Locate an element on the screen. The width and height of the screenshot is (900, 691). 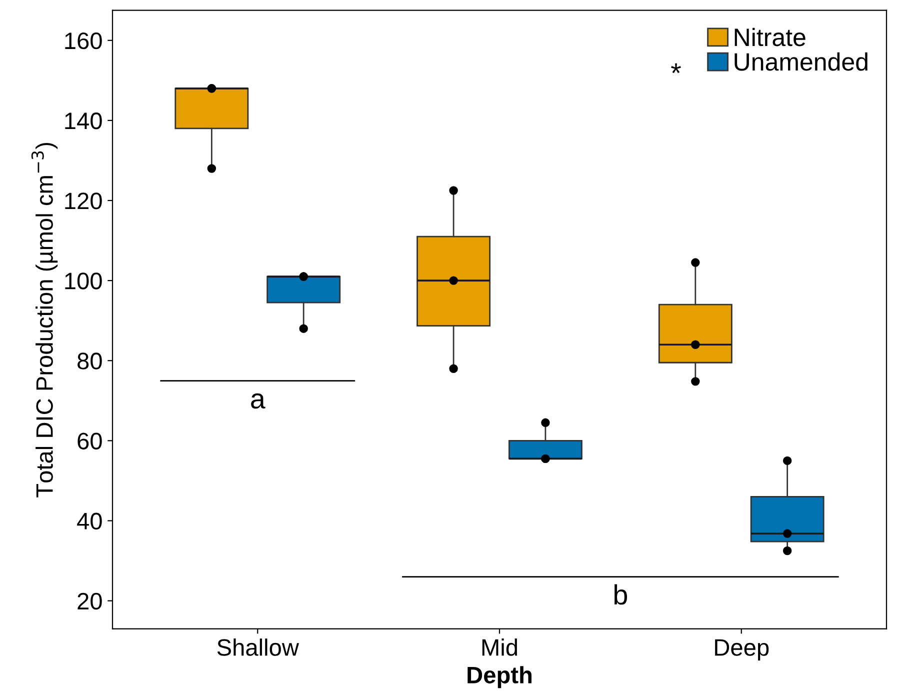
annotation: * is located at coordinates (676, 68).